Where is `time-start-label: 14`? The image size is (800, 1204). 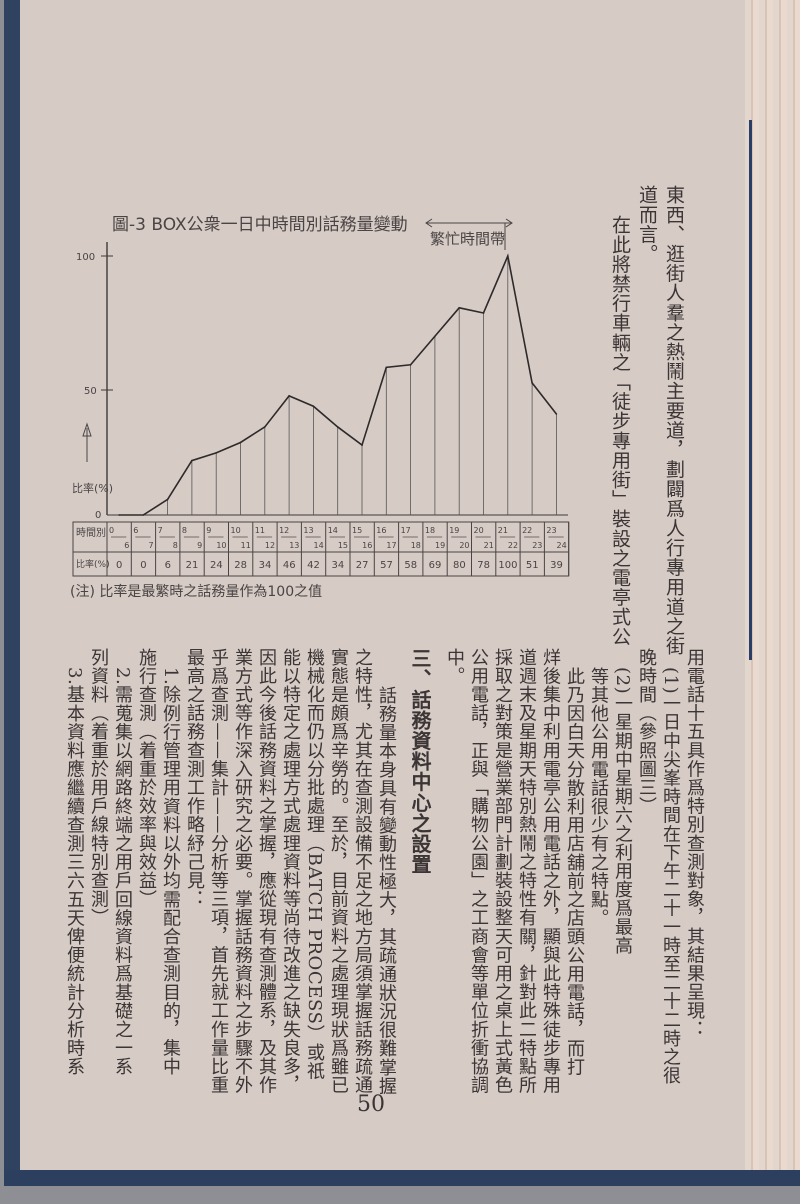 time-start-label: 14 is located at coordinates (333, 530).